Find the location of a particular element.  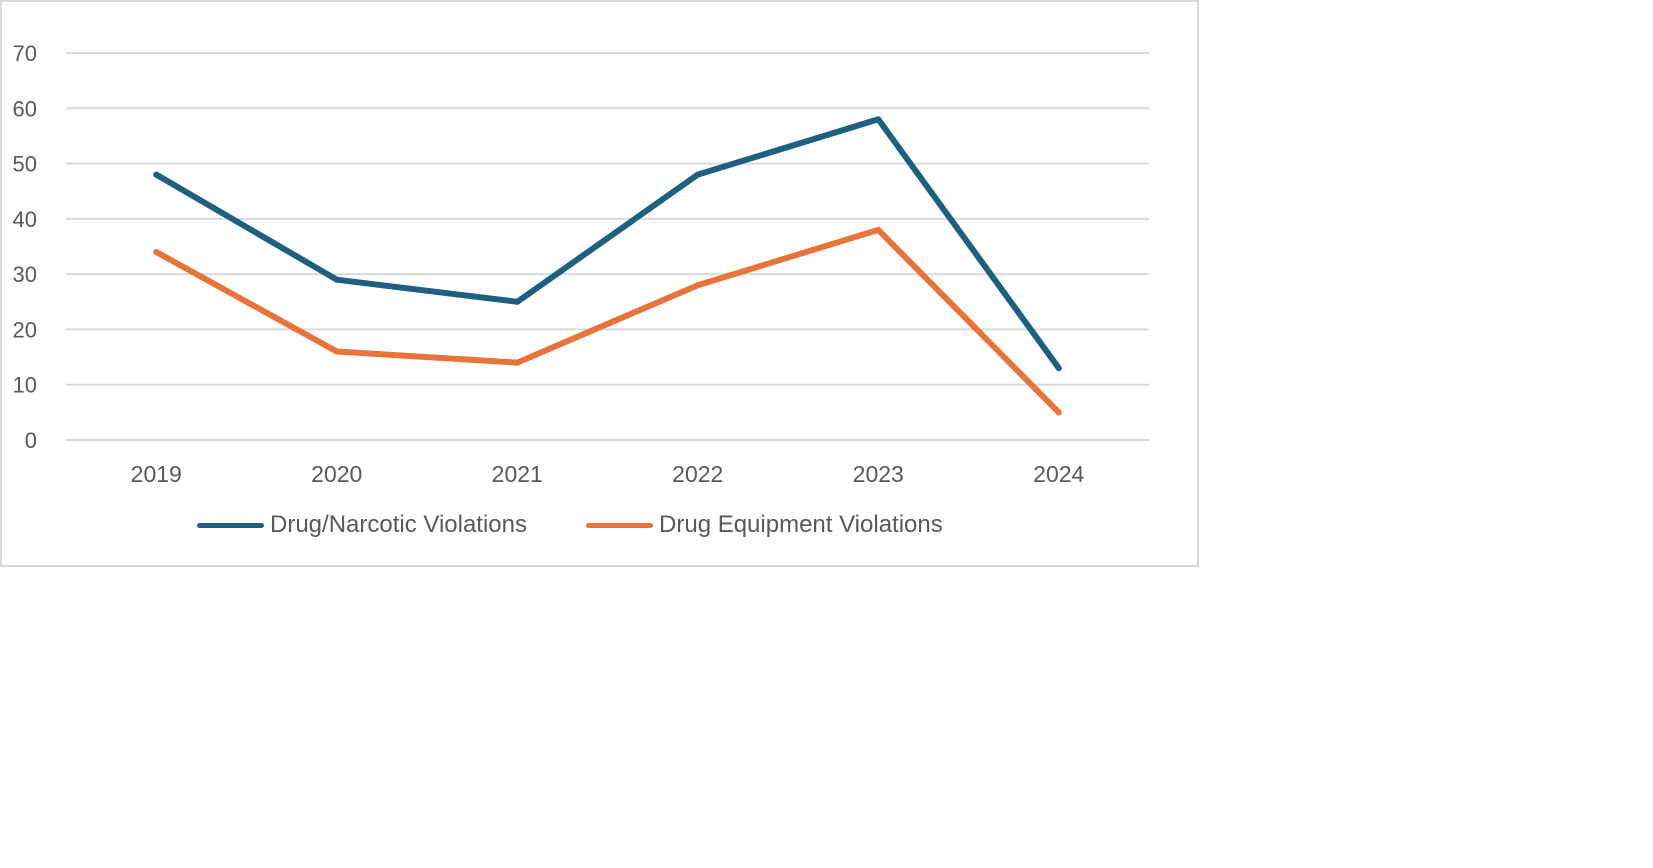

data-point-drug-narcotic-violations-2019 is located at coordinates (156, 174).